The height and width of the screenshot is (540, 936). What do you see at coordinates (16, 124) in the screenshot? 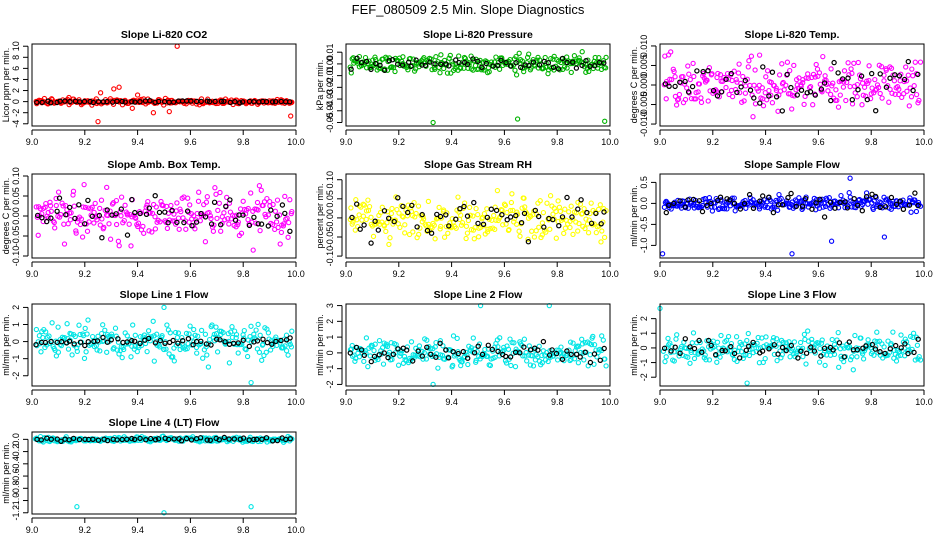
I see `y-tick-label: -4` at bounding box center [16, 124].